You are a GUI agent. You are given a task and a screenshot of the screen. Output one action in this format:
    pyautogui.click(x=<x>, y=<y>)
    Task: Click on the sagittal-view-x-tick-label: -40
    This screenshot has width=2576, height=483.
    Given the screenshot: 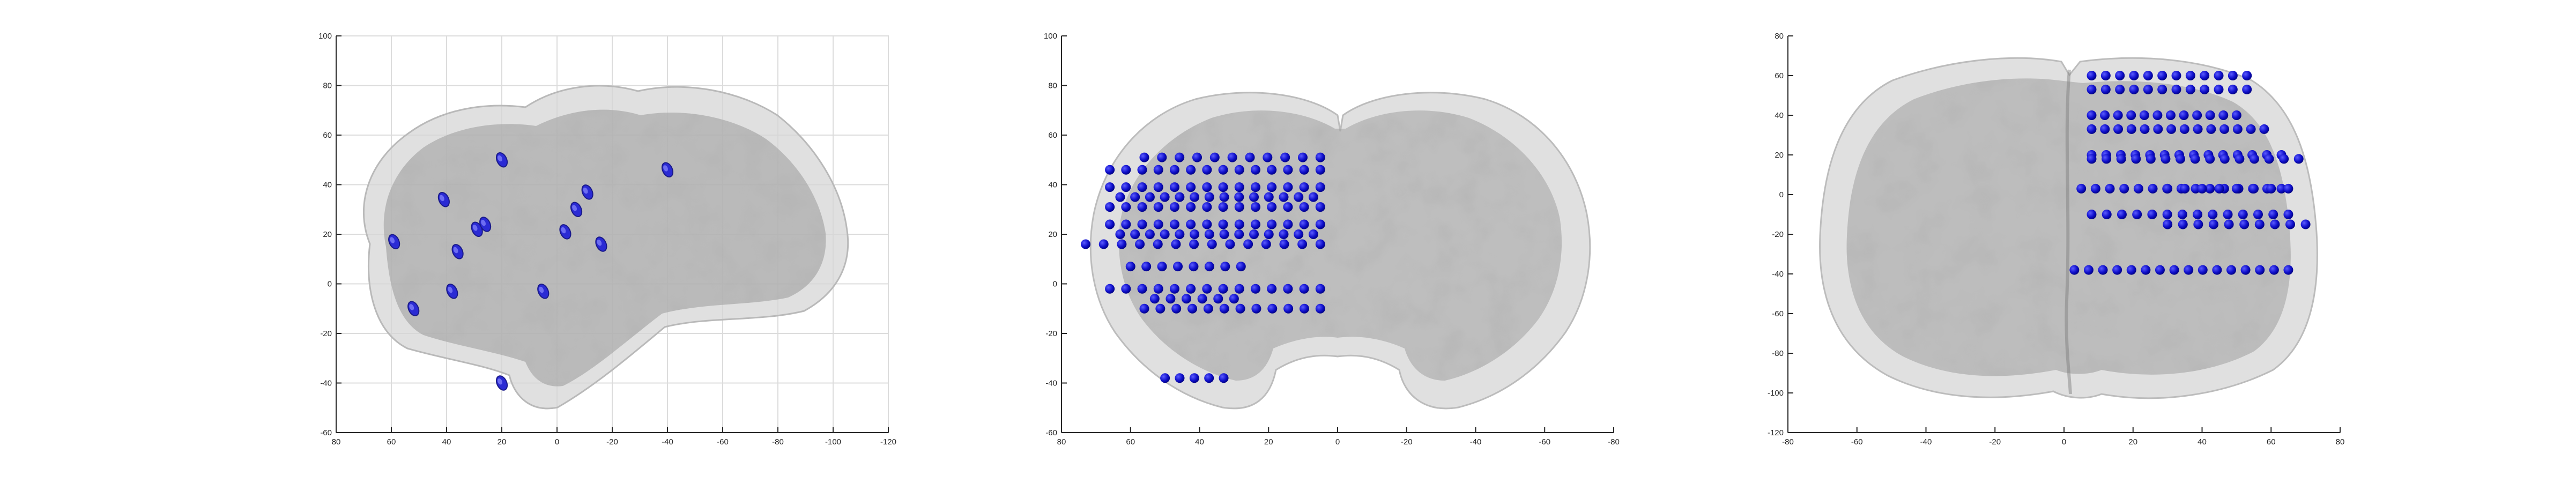 What is the action you would take?
    pyautogui.click(x=667, y=442)
    